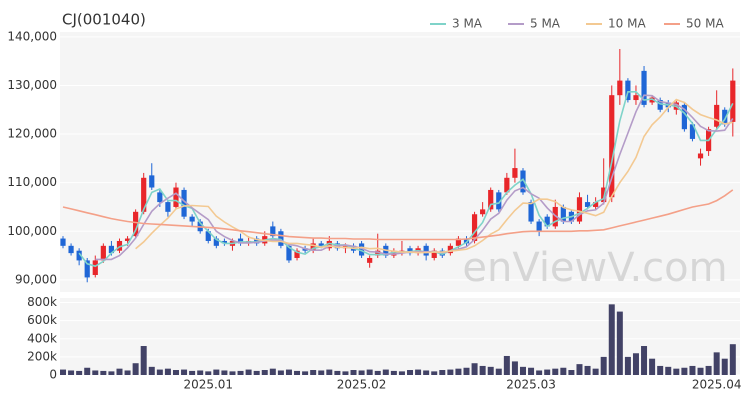  I want to click on y-tick-label: 130,000, so click(32, 85).